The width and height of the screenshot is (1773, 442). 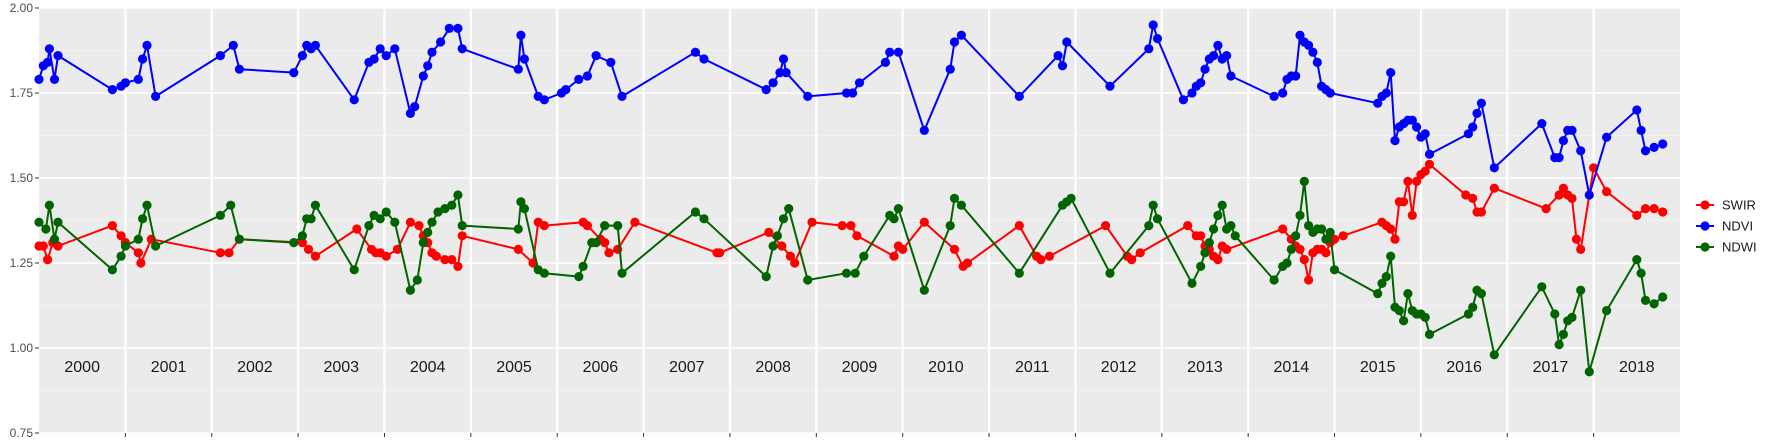 I want to click on year-label: 2002, so click(x=255, y=367).